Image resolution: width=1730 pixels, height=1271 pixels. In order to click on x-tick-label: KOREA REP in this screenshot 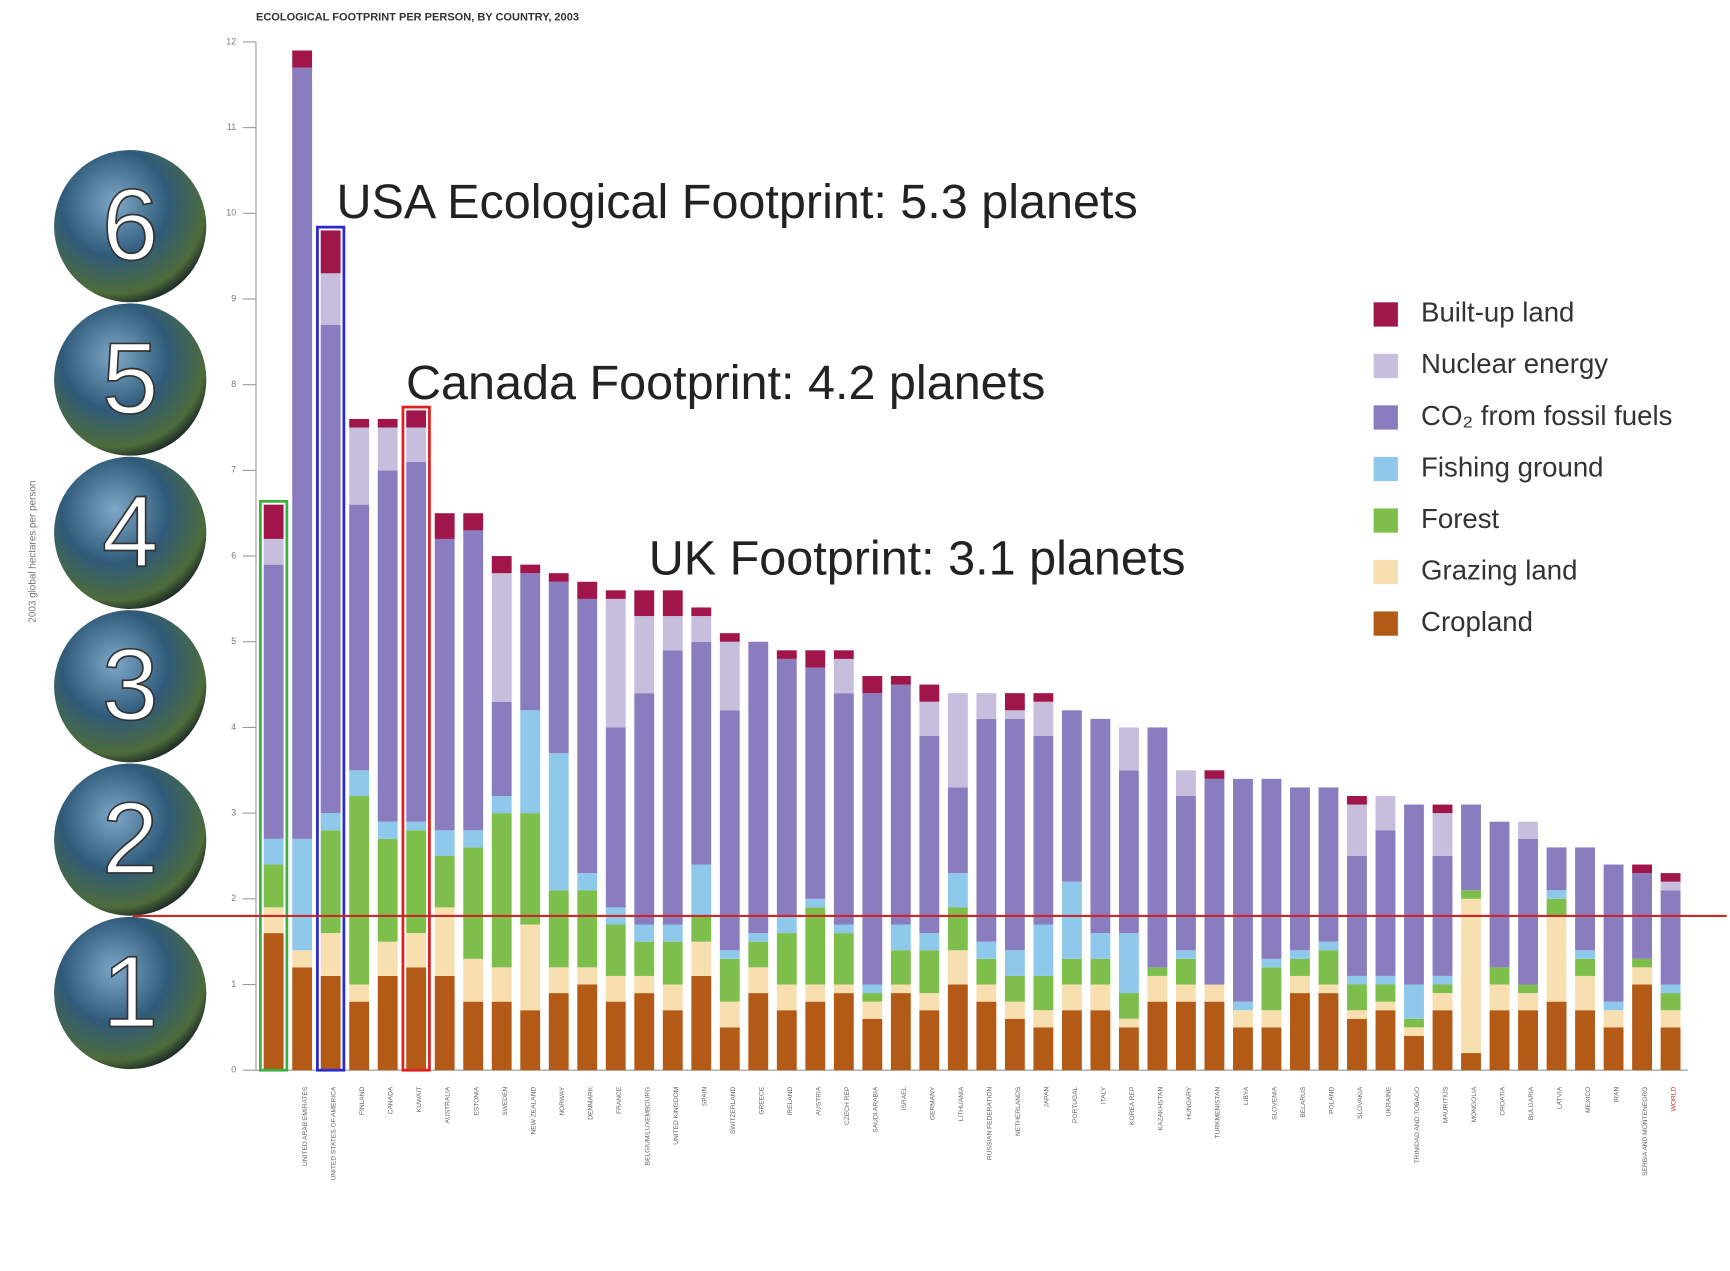, I will do `click(1132, 1105)`.